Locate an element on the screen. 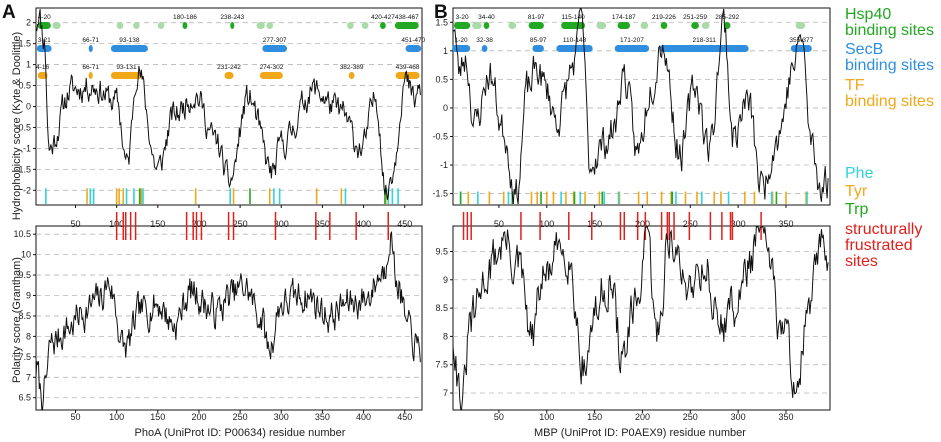 The height and width of the screenshot is (442, 941). panel-b-top-xtick-label: 300 is located at coordinates (738, 224).